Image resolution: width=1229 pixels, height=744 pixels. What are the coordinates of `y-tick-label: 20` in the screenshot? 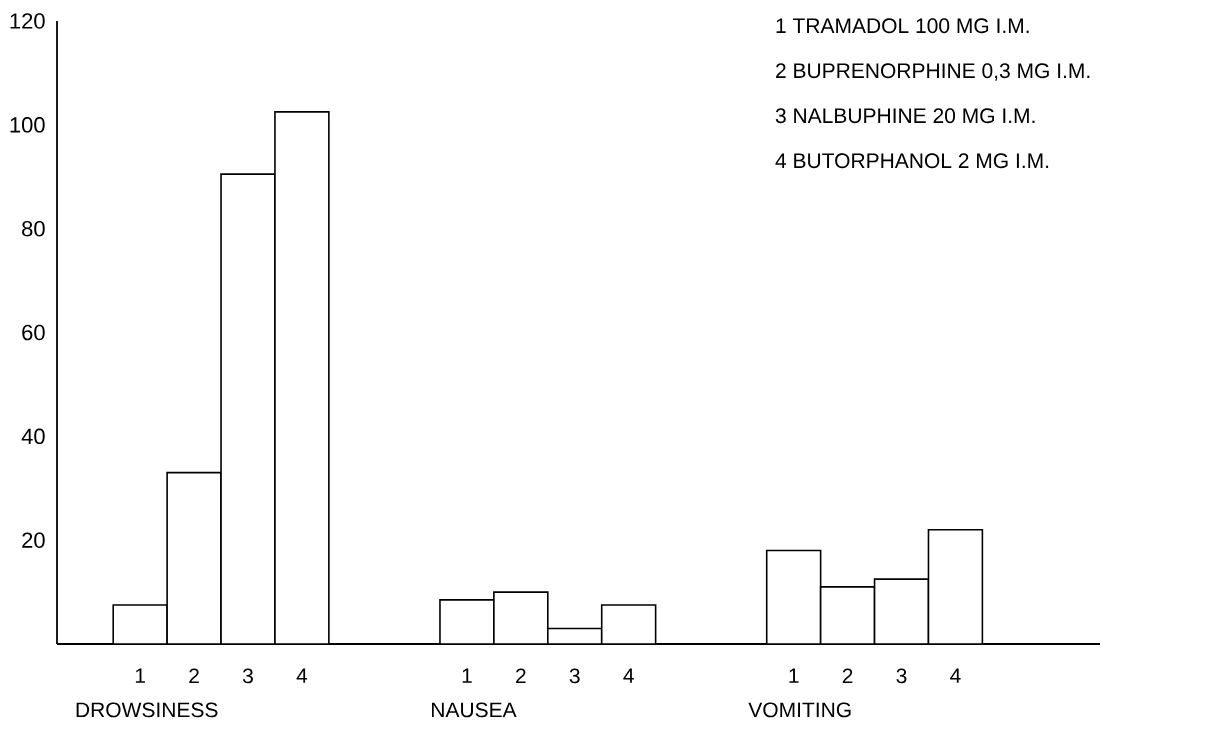 It's located at (33, 540).